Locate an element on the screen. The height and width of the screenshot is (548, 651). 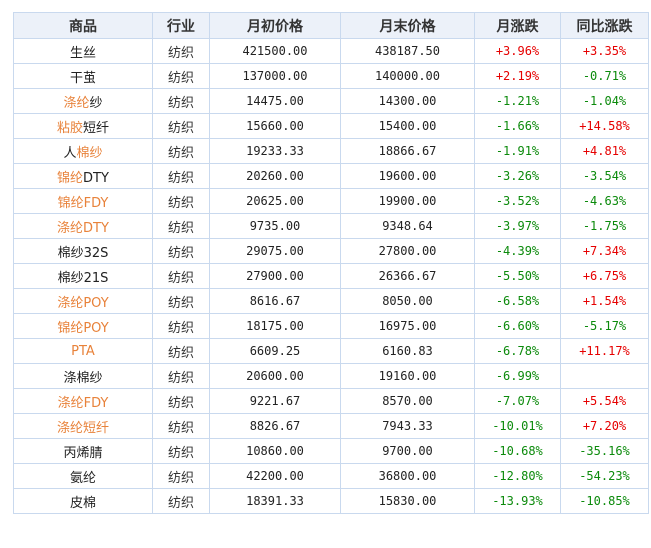
yoy-change-cell: -0.71% is located at coordinates (604, 76).